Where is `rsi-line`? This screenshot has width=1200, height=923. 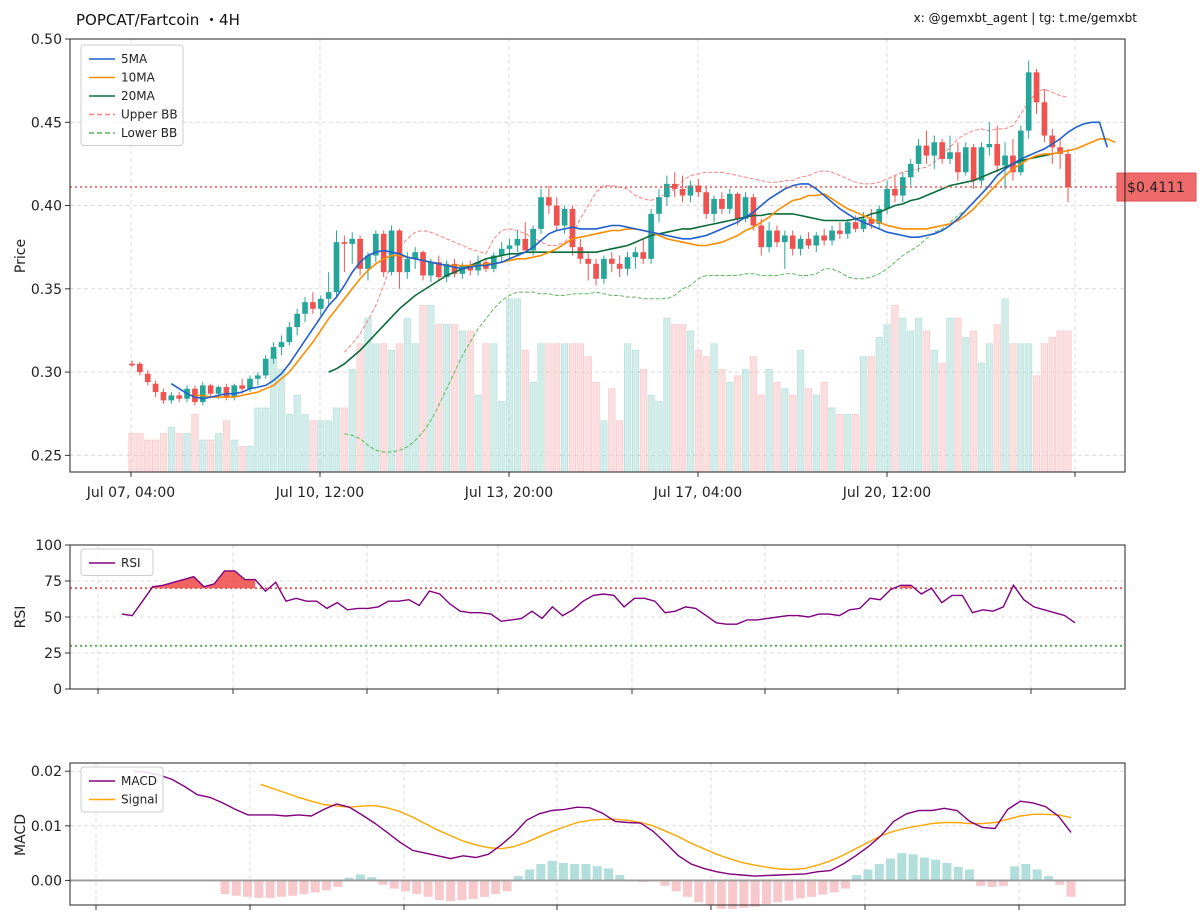 rsi-line is located at coordinates (598, 597).